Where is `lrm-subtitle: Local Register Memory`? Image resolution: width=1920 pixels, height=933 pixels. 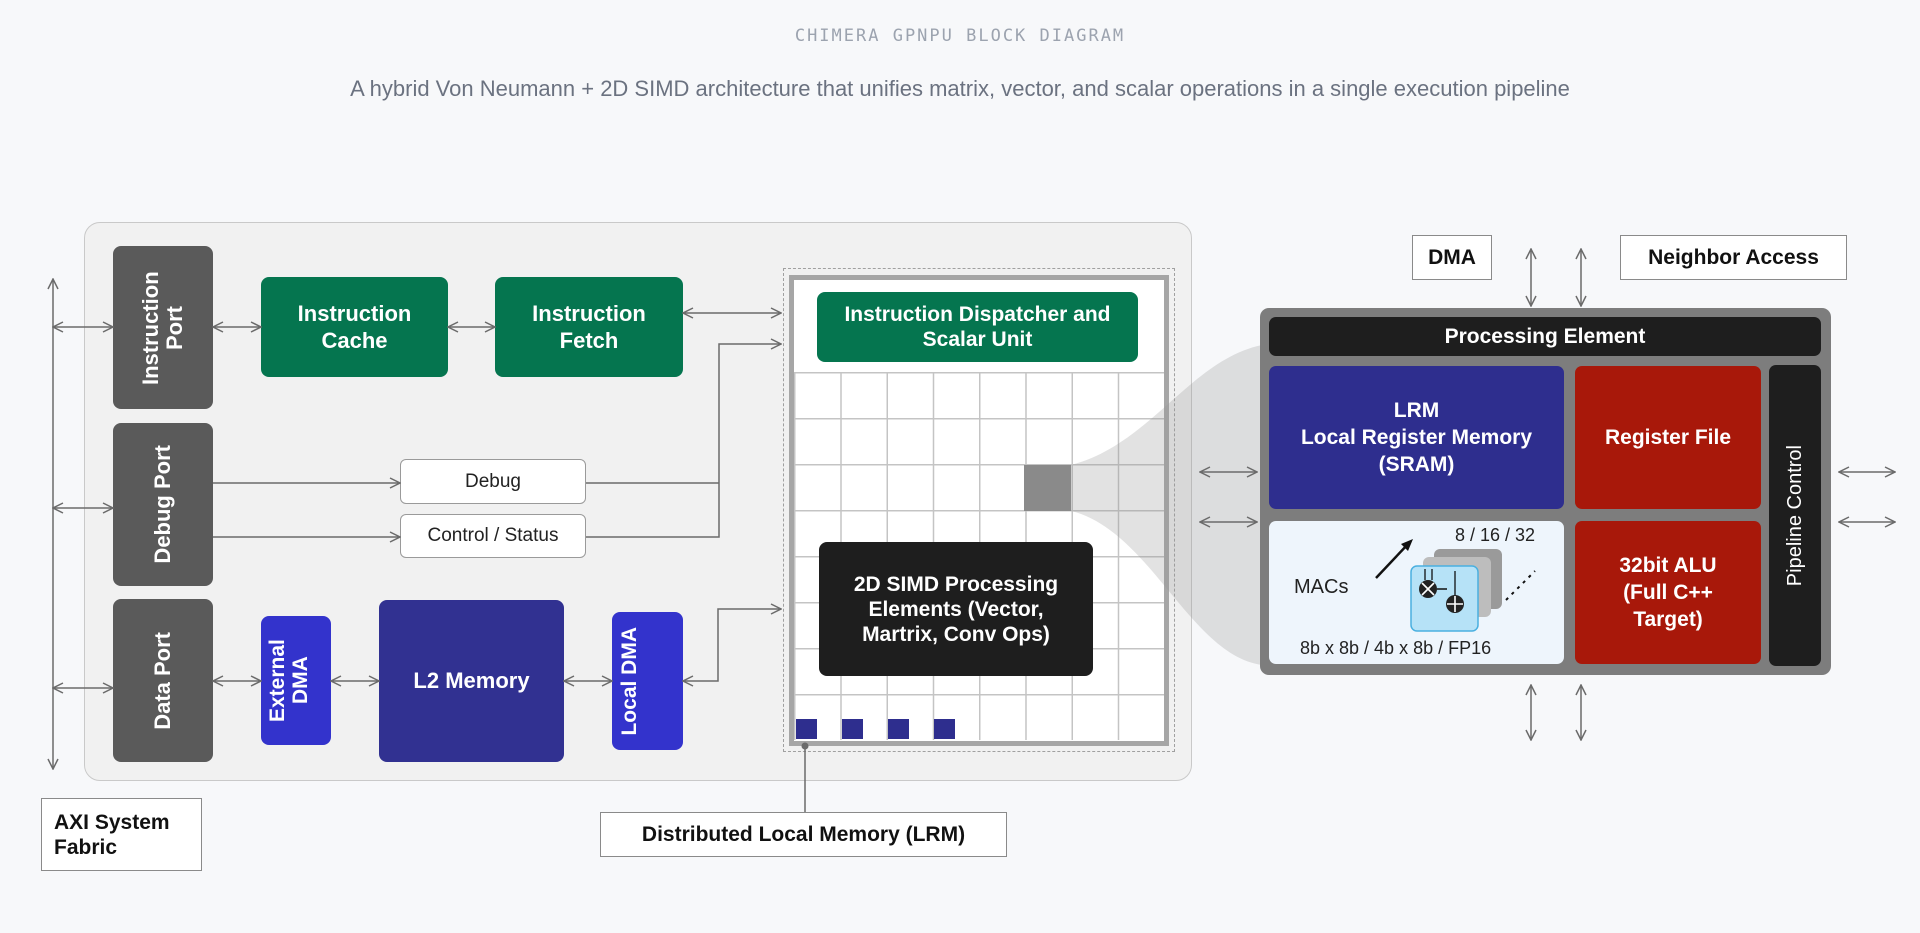
lrm-subtitle: Local Register Memory is located at coordinates (1416, 437).